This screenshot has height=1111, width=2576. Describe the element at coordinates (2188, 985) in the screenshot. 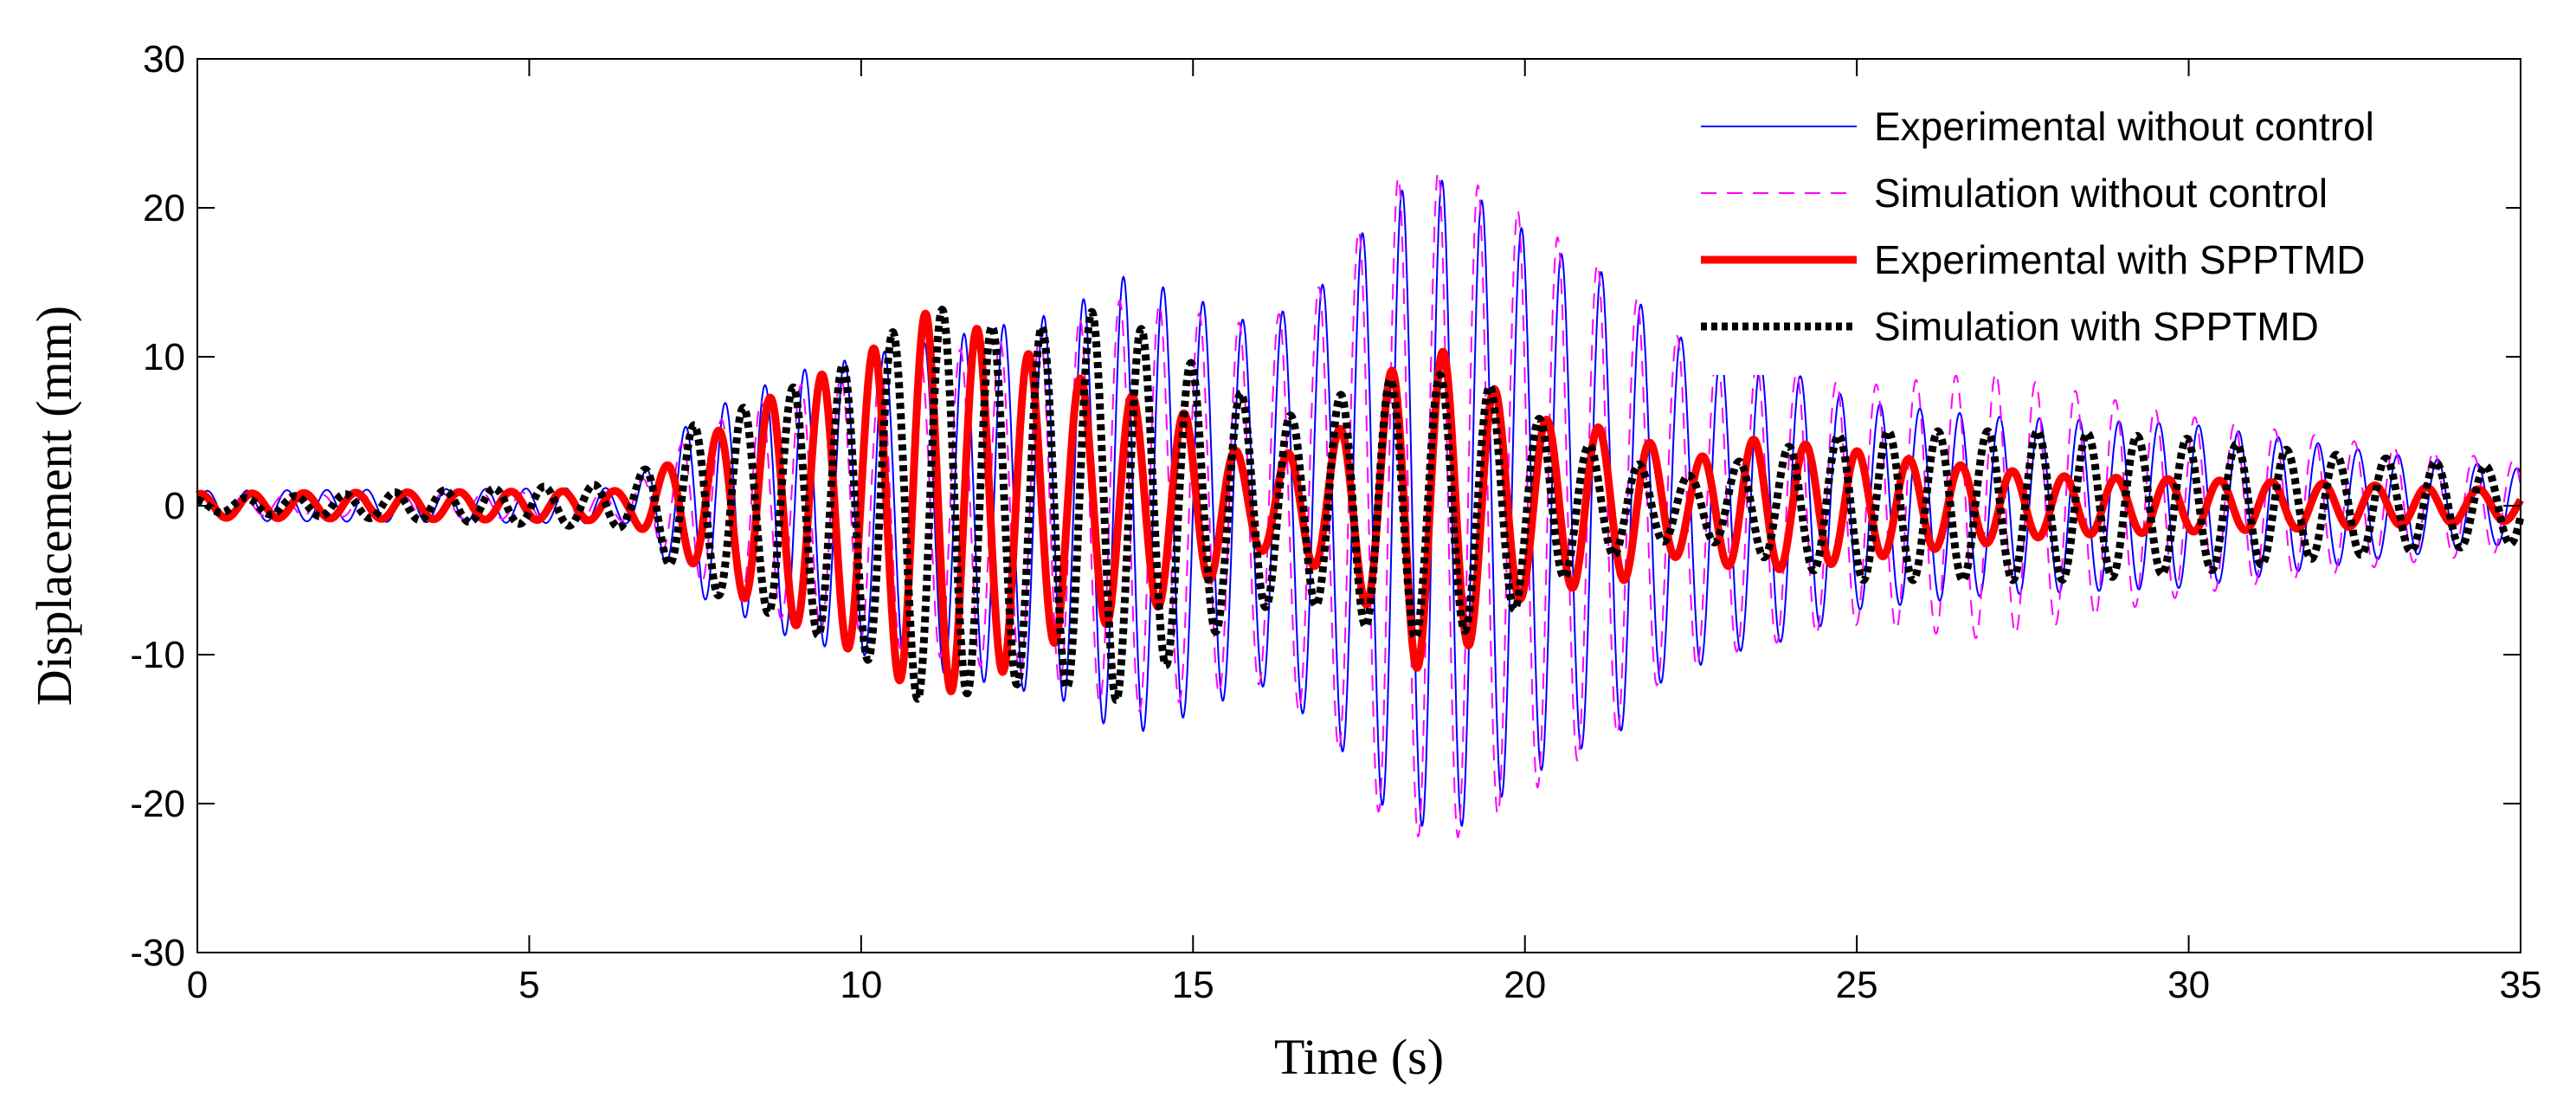

I see `x-tick-label: 30` at that location.